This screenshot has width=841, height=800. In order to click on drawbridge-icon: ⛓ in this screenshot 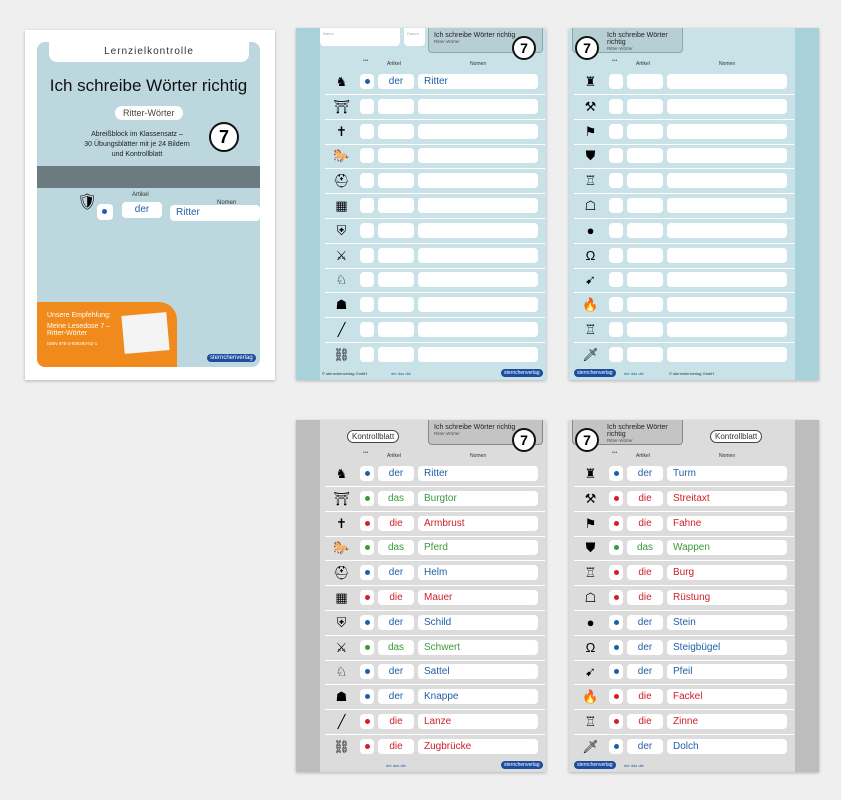, I will do `click(341, 746)`.